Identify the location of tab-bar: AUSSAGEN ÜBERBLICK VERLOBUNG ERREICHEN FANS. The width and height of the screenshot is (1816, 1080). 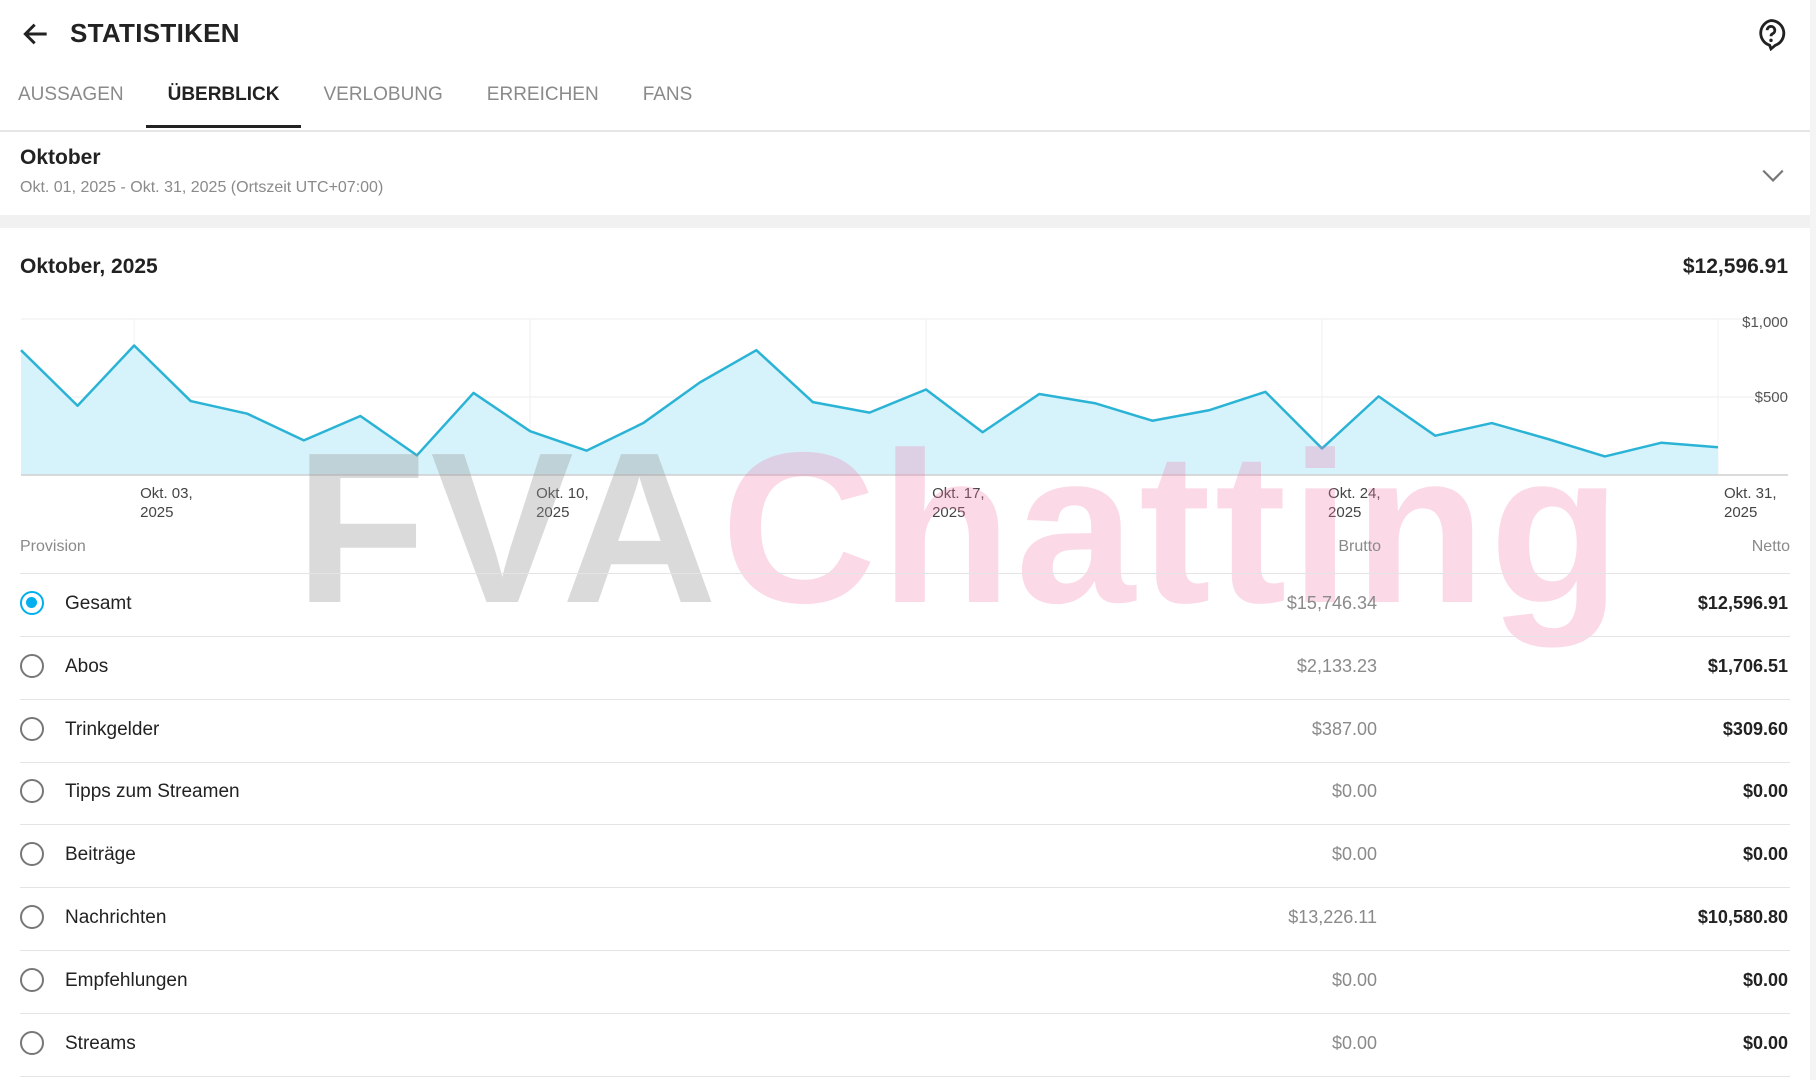
(357, 105).